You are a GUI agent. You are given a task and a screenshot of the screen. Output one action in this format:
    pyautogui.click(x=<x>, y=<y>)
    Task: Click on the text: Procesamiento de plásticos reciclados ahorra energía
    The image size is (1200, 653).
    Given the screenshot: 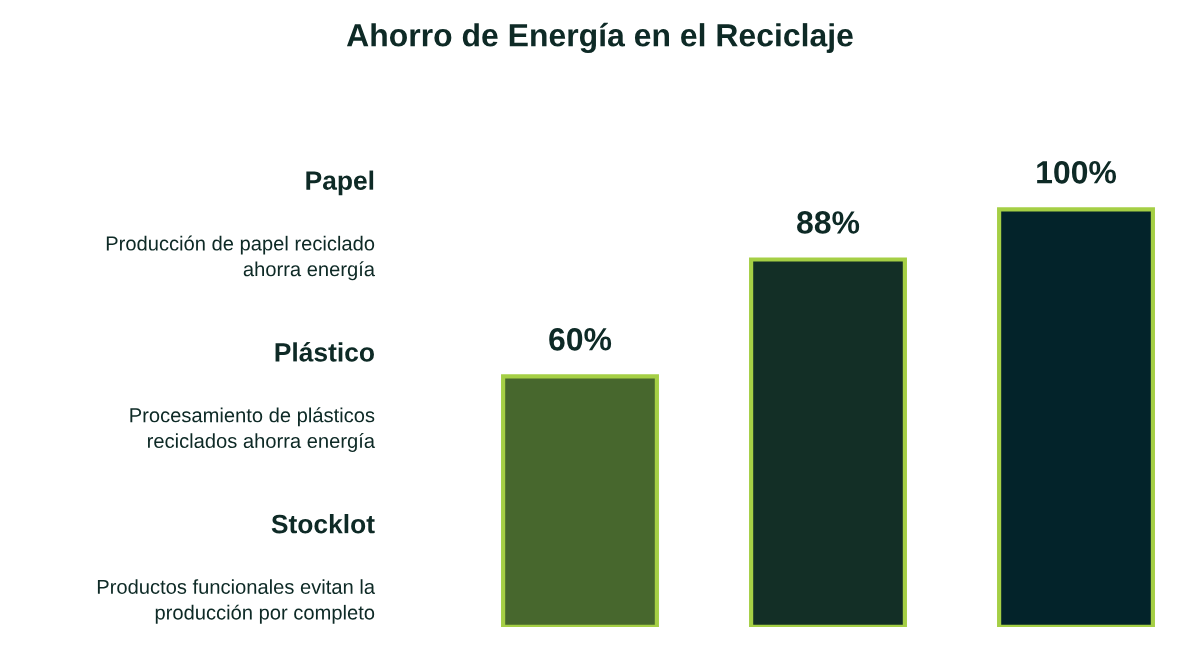 What is the action you would take?
    pyautogui.click(x=253, y=430)
    